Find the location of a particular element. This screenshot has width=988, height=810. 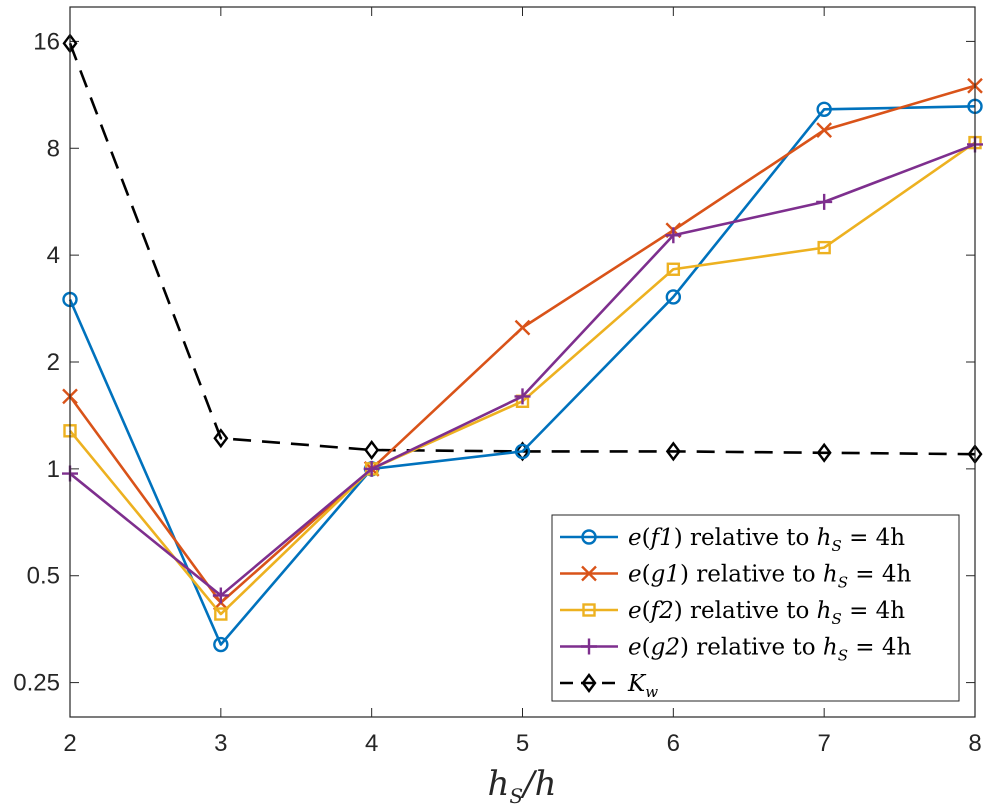

x-axis-title: hS/h is located at coordinates (522, 786).